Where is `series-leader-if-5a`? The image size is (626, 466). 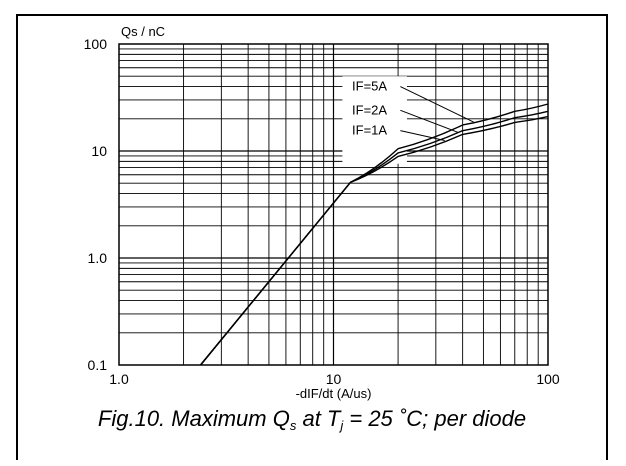
series-leader-if-5a is located at coordinates (437, 104).